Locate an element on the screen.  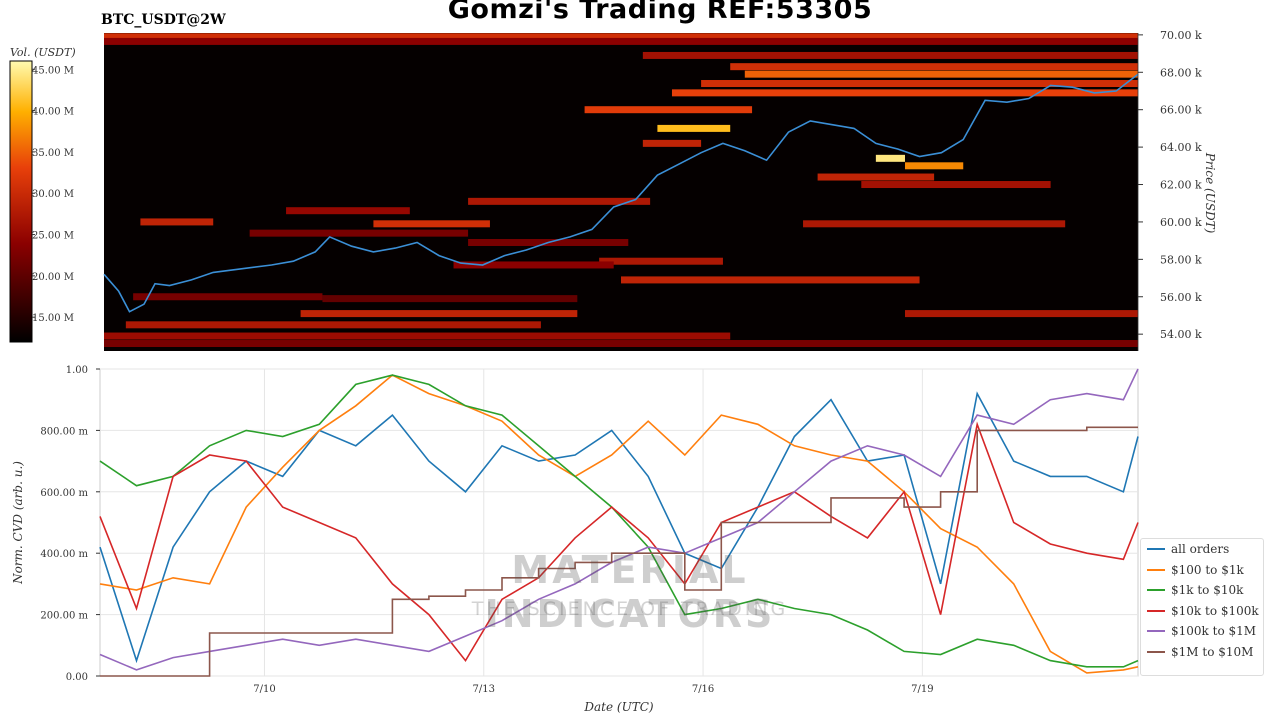
legend-label: $100 to $1k is located at coordinates (1207, 569).